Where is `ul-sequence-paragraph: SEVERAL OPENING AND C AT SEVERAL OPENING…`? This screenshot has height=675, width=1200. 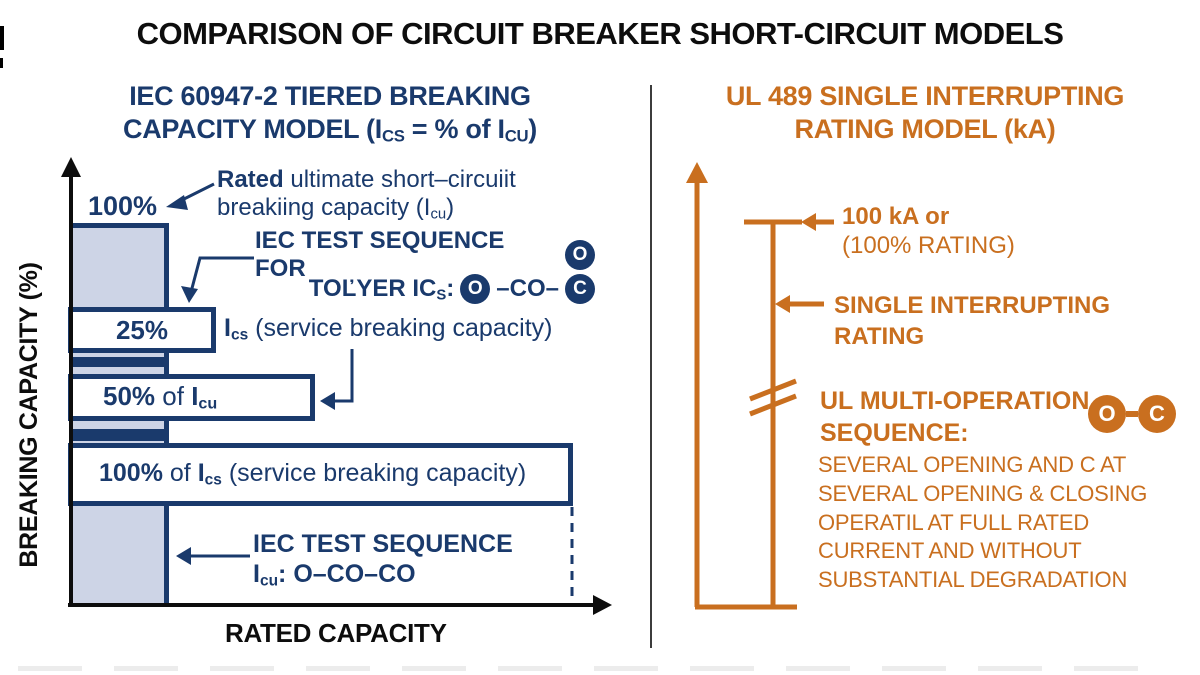
ul-sequence-paragraph: SEVERAL OPENING AND C AT SEVERAL OPENING… is located at coordinates (983, 522).